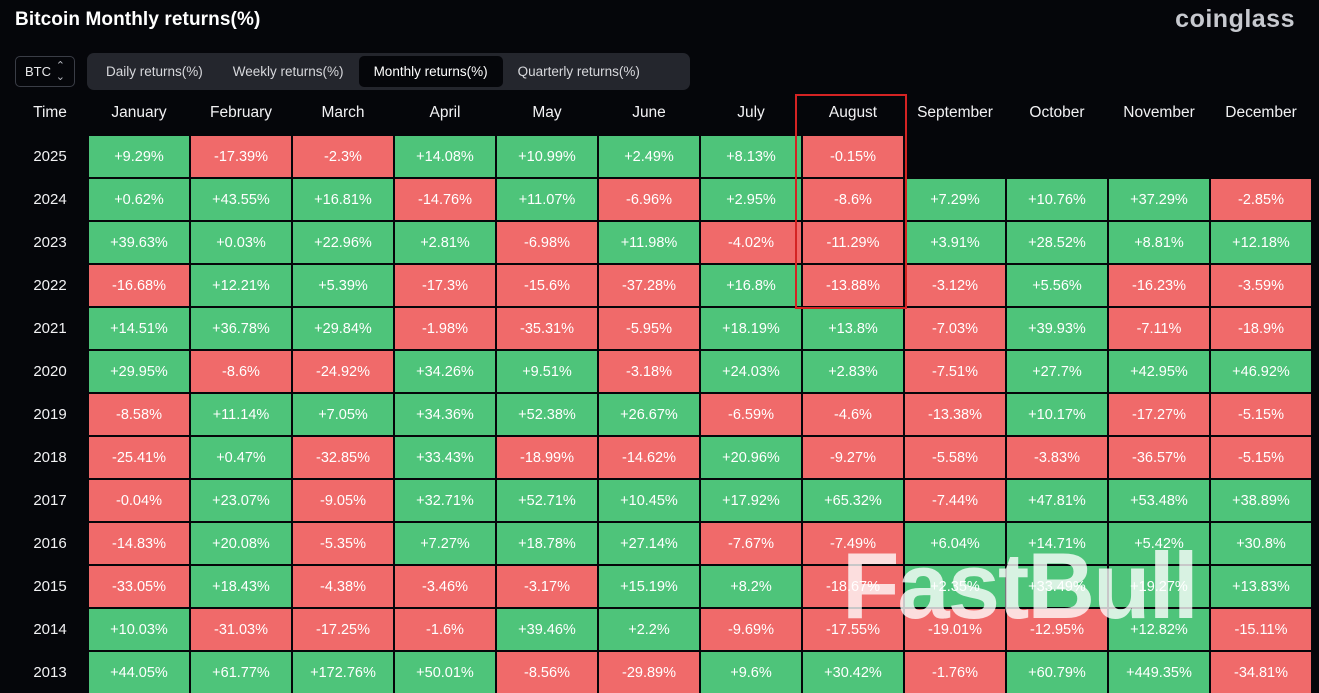  What do you see at coordinates (1261, 586) in the screenshot?
I see `return-cell: +13.83%` at bounding box center [1261, 586].